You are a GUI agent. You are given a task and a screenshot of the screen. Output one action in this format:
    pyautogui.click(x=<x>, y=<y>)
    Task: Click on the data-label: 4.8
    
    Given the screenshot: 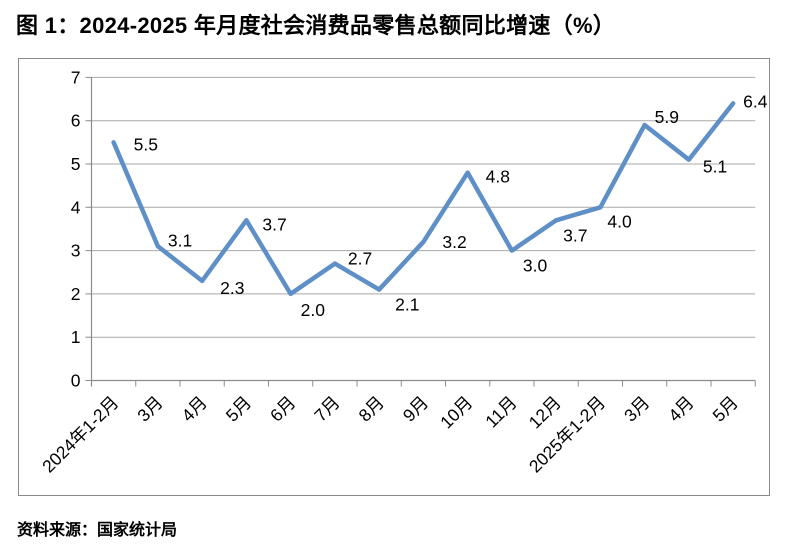 What is the action you would take?
    pyautogui.click(x=498, y=177)
    